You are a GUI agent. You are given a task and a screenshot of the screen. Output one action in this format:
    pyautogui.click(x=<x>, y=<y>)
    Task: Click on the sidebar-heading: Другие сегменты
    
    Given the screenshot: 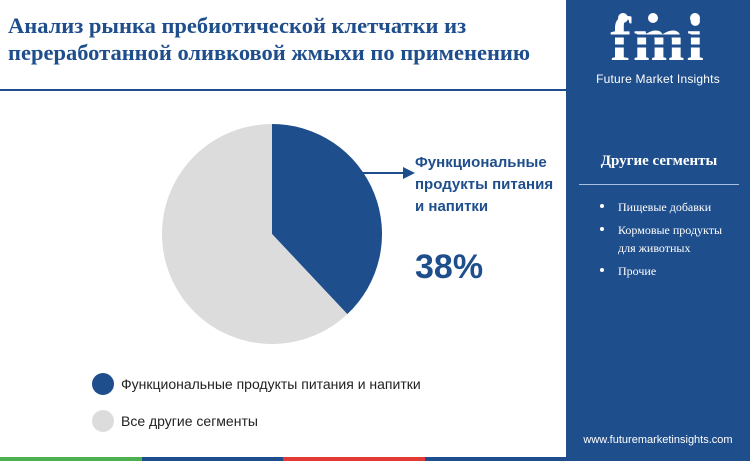 What is the action you would take?
    pyautogui.click(x=659, y=161)
    